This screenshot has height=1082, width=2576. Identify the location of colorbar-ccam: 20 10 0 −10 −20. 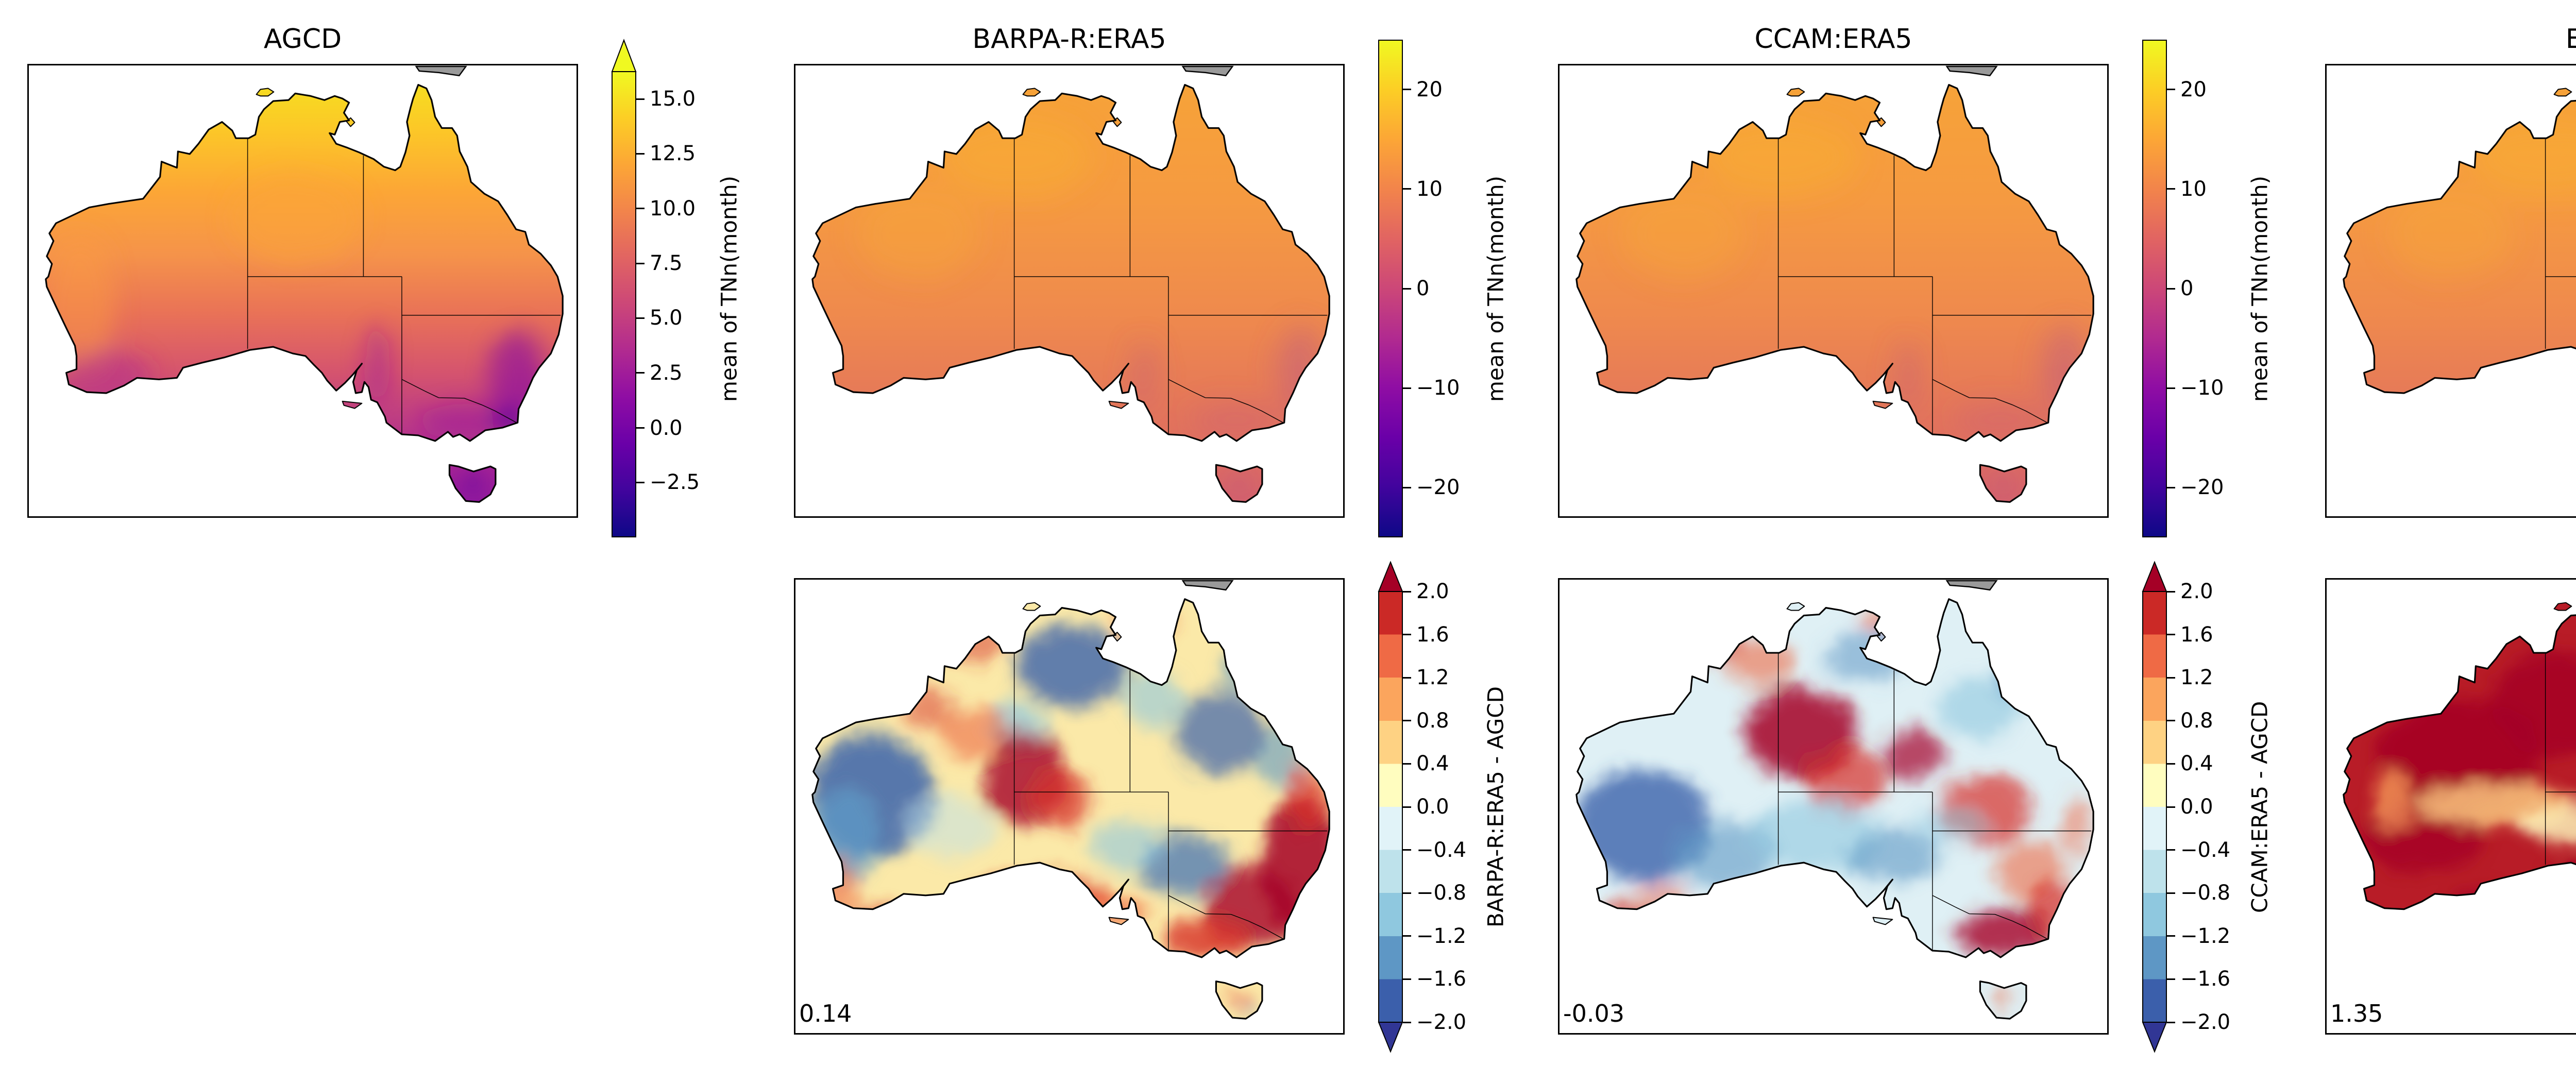
(2183, 288).